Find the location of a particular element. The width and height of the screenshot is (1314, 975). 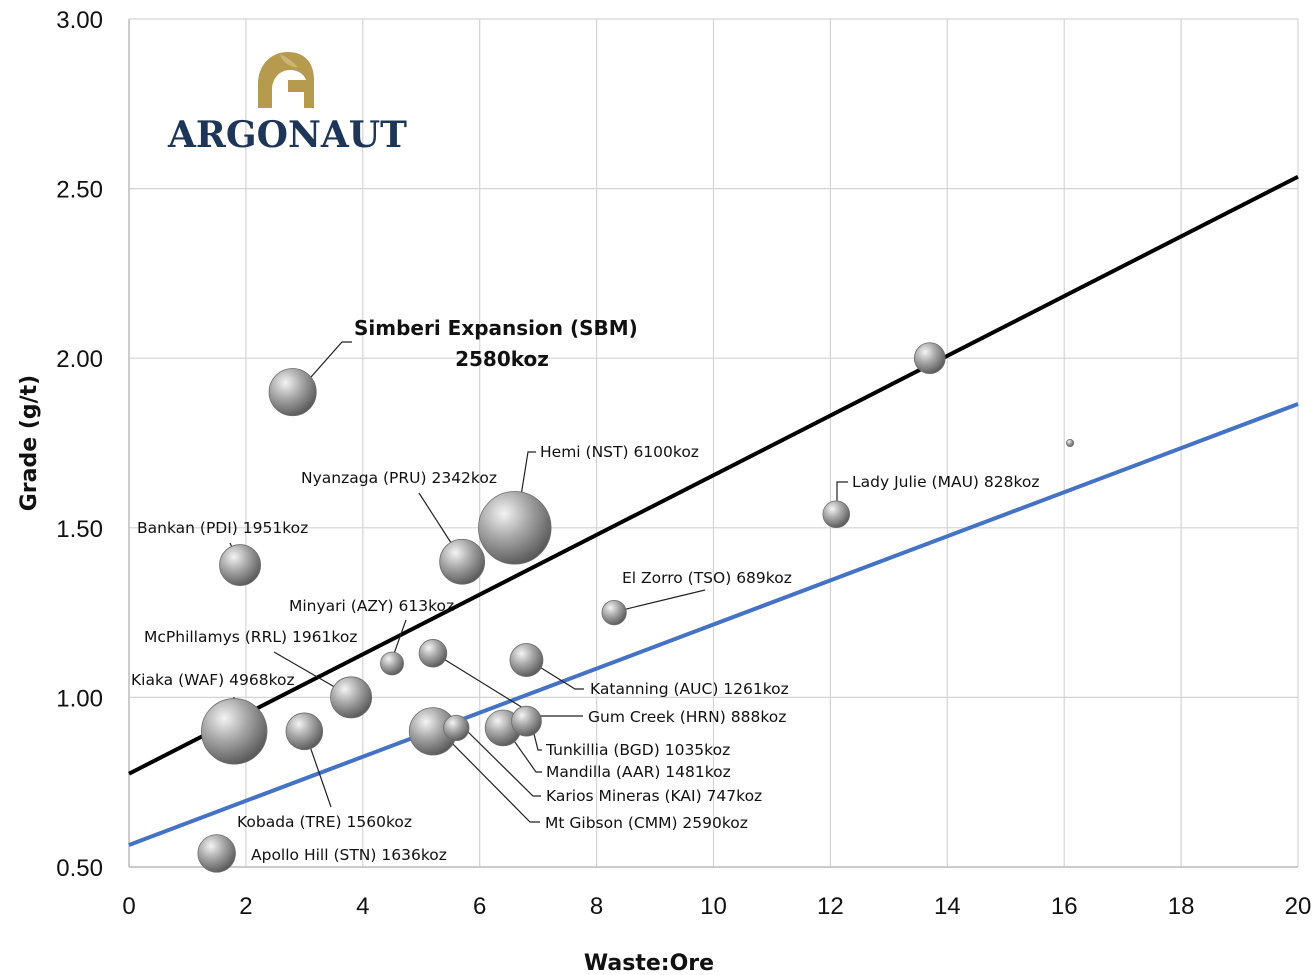

point-label: Nyanzaga (PRU) 2342koz is located at coordinates (399, 478).